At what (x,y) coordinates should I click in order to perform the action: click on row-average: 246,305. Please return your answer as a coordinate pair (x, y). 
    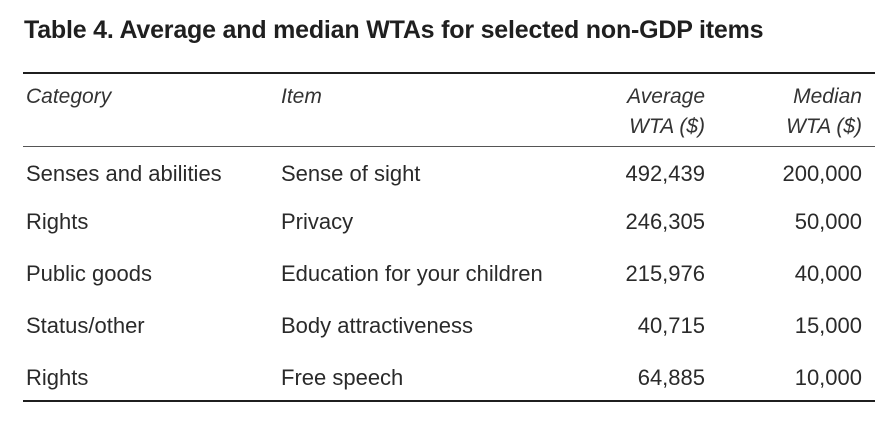
    Looking at the image, I should click on (665, 221).